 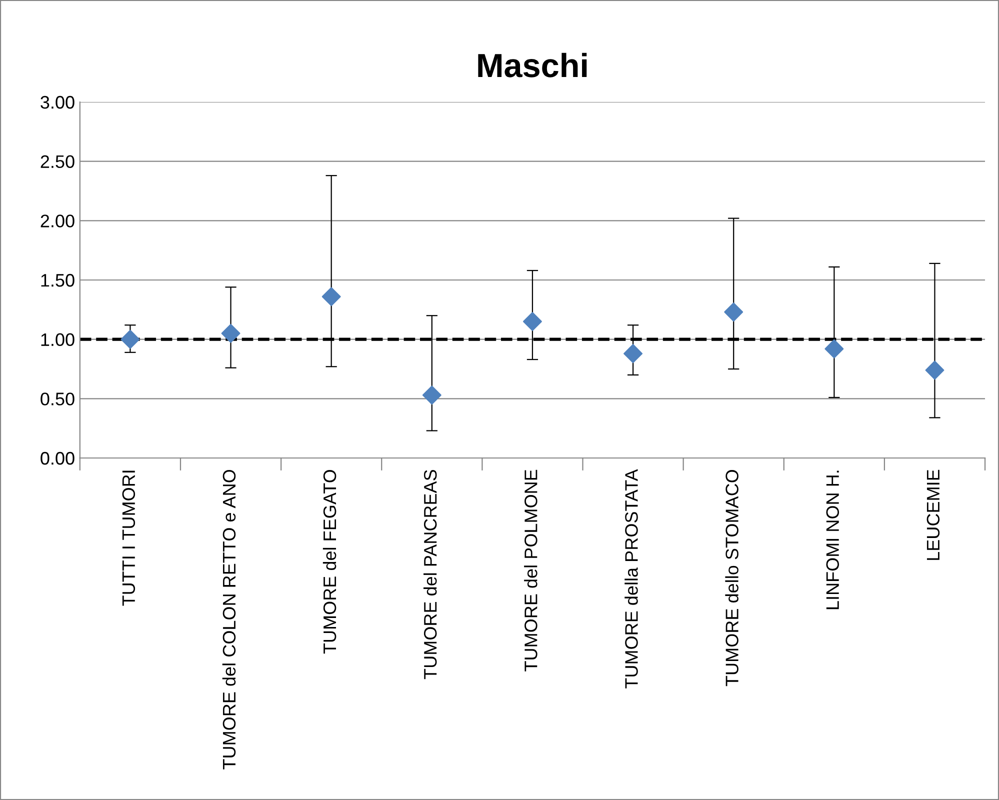 What do you see at coordinates (531, 571) in the screenshot?
I see `x-tick-label: TUMORE del POLMONE` at bounding box center [531, 571].